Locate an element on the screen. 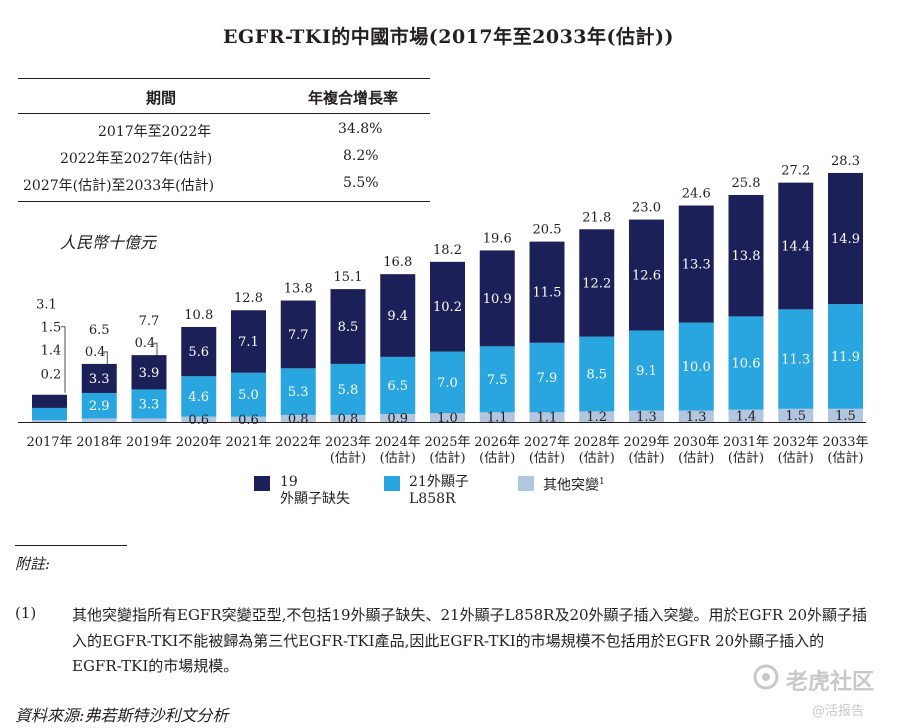 This screenshot has width=897, height=728. legend-label-exon19: 19 外顯子缺失 is located at coordinates (315, 491).